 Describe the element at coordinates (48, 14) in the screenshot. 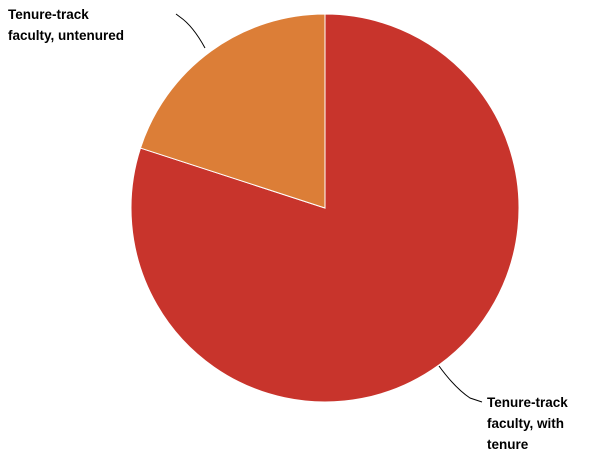

I see `slice-label-untenured-line-1: Tenure-track` at that location.